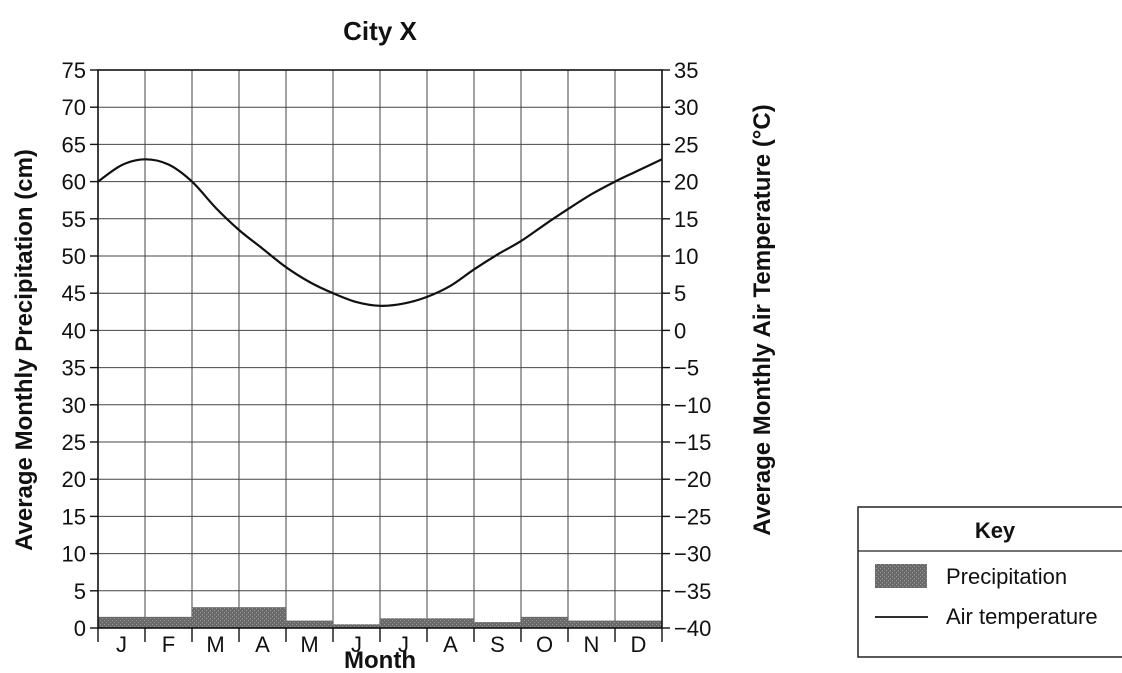 The width and height of the screenshot is (1122, 673). Describe the element at coordinates (680, 293) in the screenshot. I see `right-tick-label: 5` at that location.